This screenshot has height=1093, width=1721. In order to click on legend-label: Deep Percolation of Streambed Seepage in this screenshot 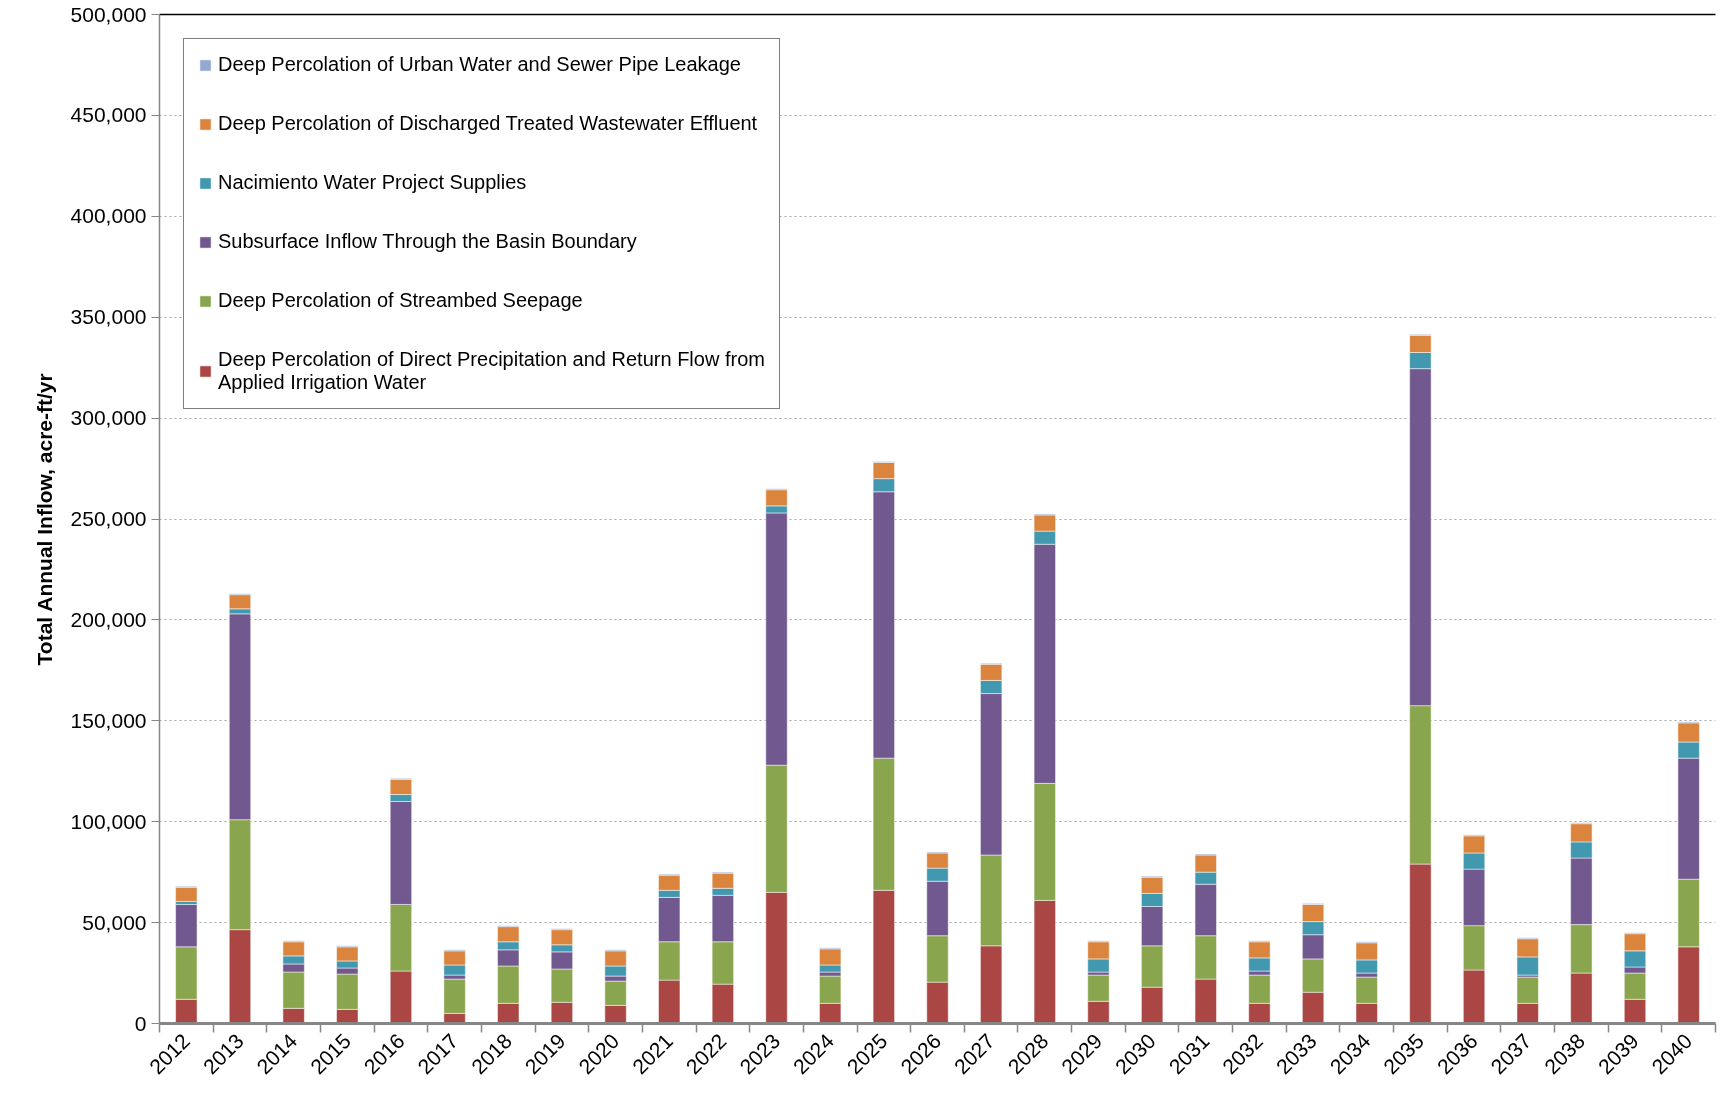, I will do `click(400, 300)`.